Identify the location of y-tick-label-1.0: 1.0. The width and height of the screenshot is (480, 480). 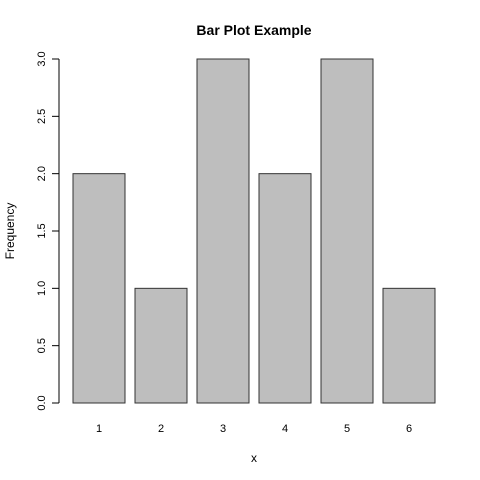
(42, 288).